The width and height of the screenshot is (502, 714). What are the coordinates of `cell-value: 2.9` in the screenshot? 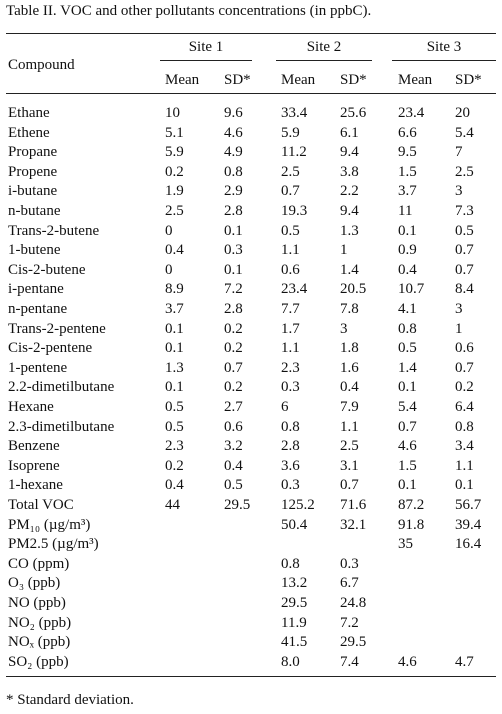 It's located at (233, 191).